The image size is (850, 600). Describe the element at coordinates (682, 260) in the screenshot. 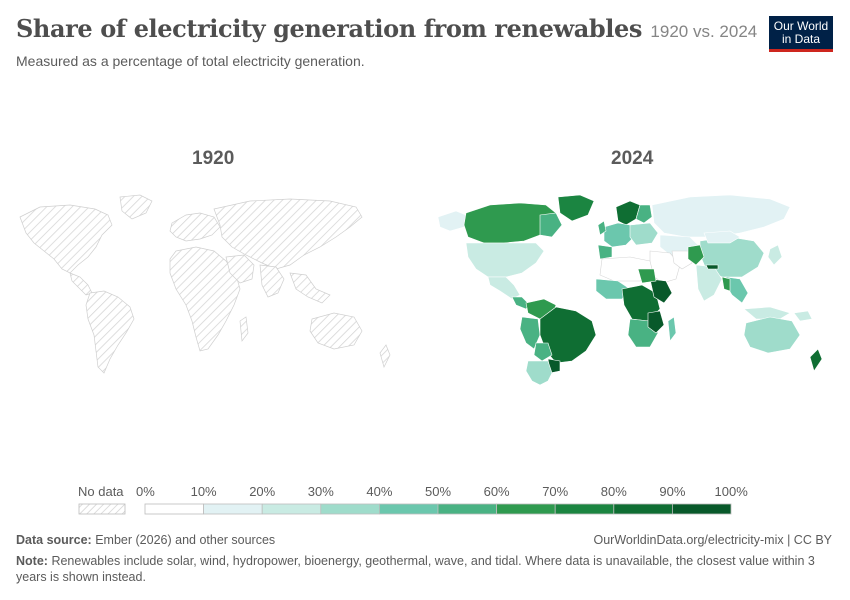

I see `region-iran-2024` at that location.